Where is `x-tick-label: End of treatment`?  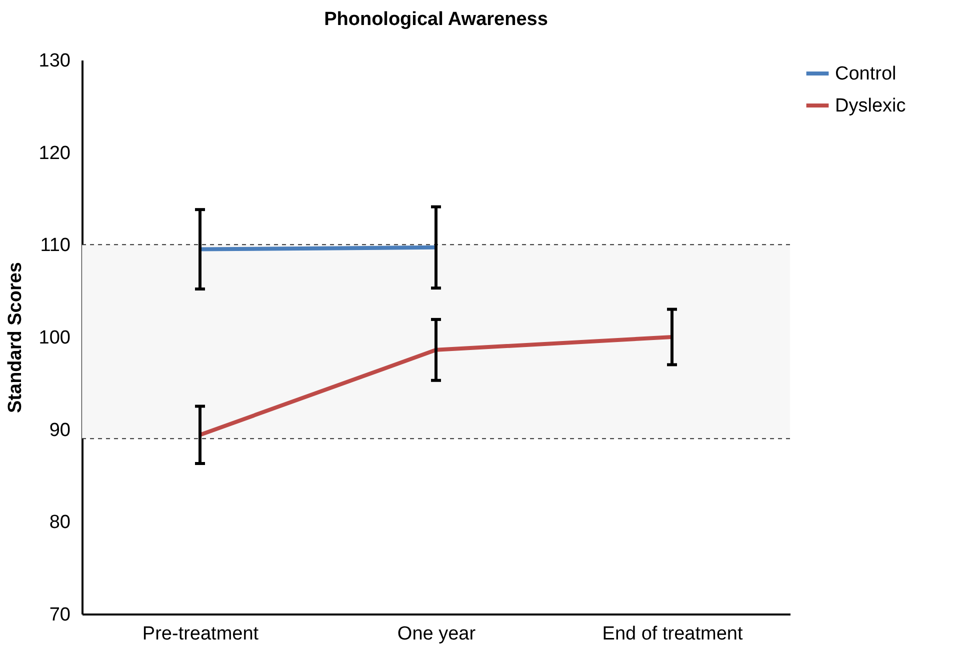
x-tick-label: End of treatment is located at coordinates (673, 634).